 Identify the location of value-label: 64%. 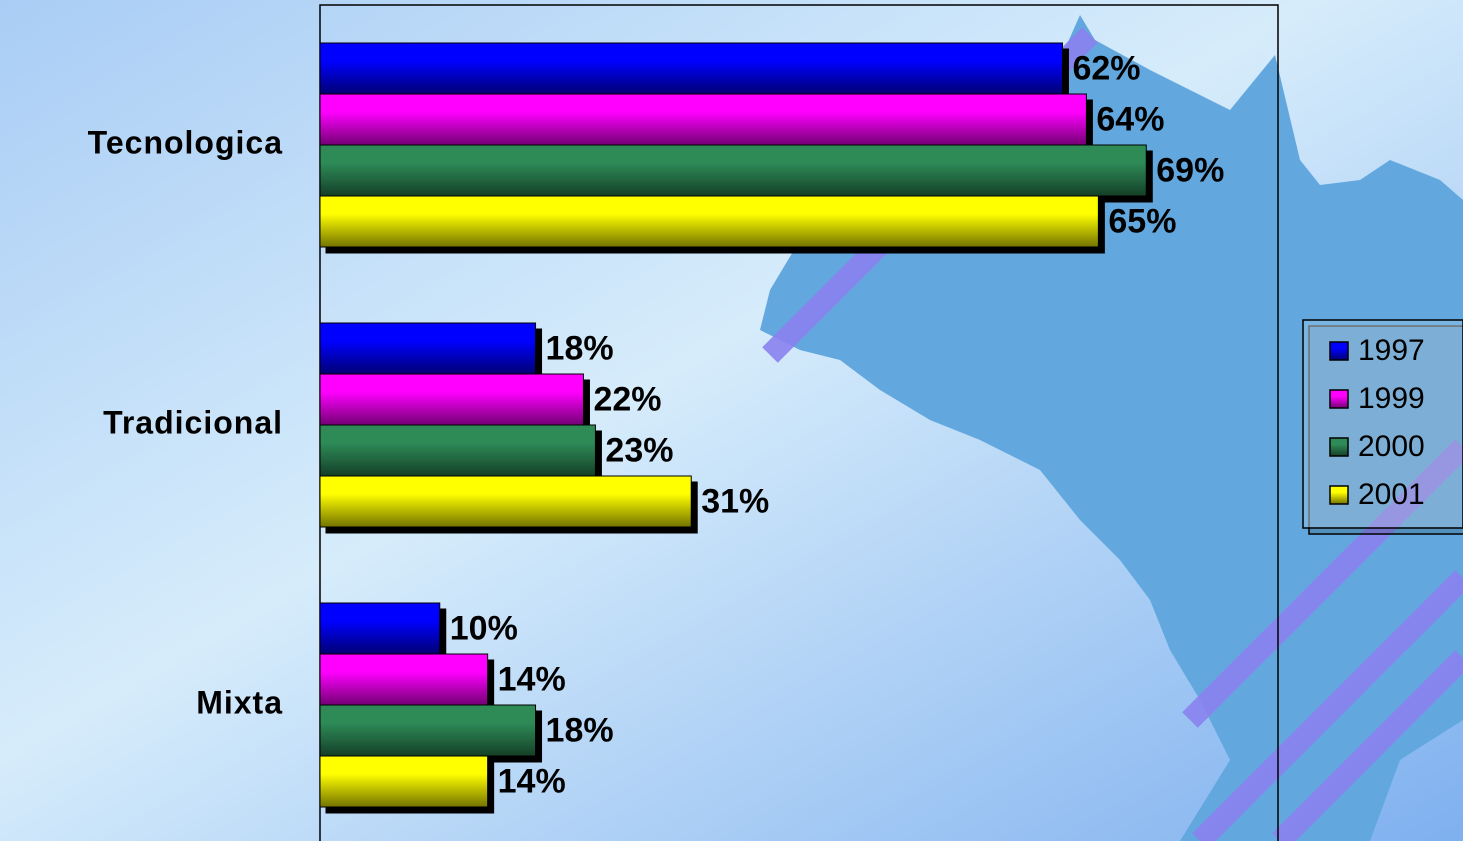
(1130, 119).